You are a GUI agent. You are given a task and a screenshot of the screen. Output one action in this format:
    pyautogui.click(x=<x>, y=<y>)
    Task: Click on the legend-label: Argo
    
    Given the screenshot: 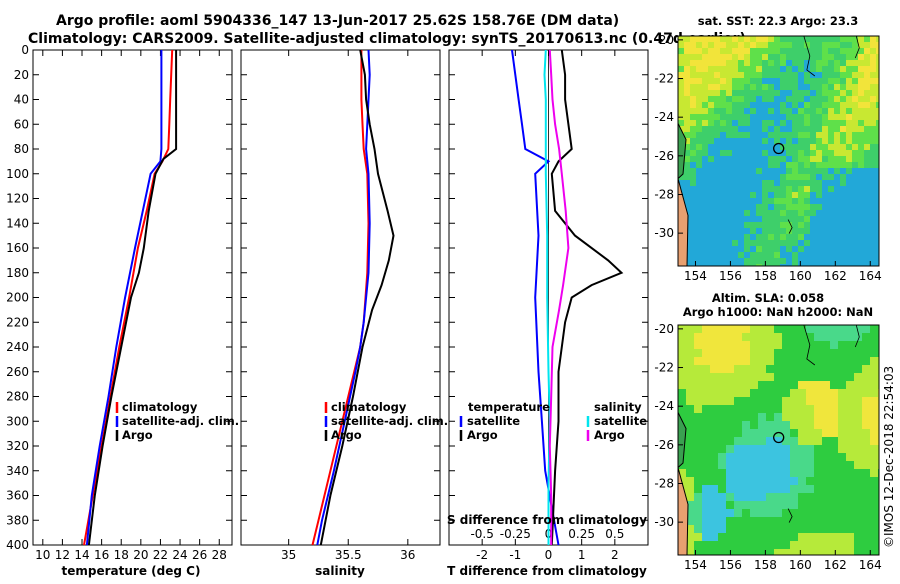 What is the action you would take?
    pyautogui.click(x=482, y=435)
    